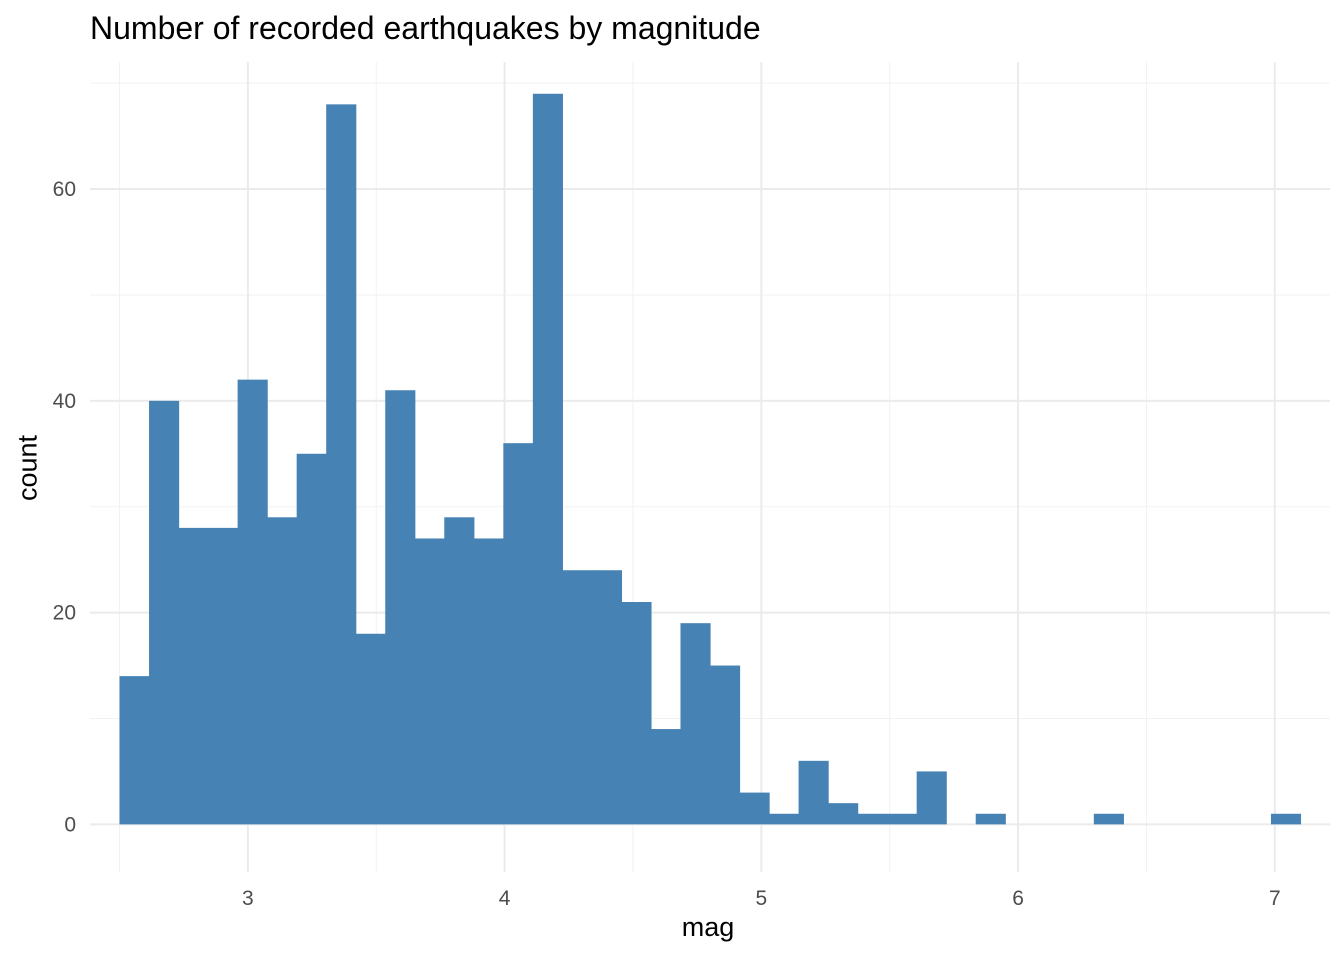 The height and width of the screenshot is (960, 1344). What do you see at coordinates (70, 824) in the screenshot?
I see `y-tick-label: 0` at bounding box center [70, 824].